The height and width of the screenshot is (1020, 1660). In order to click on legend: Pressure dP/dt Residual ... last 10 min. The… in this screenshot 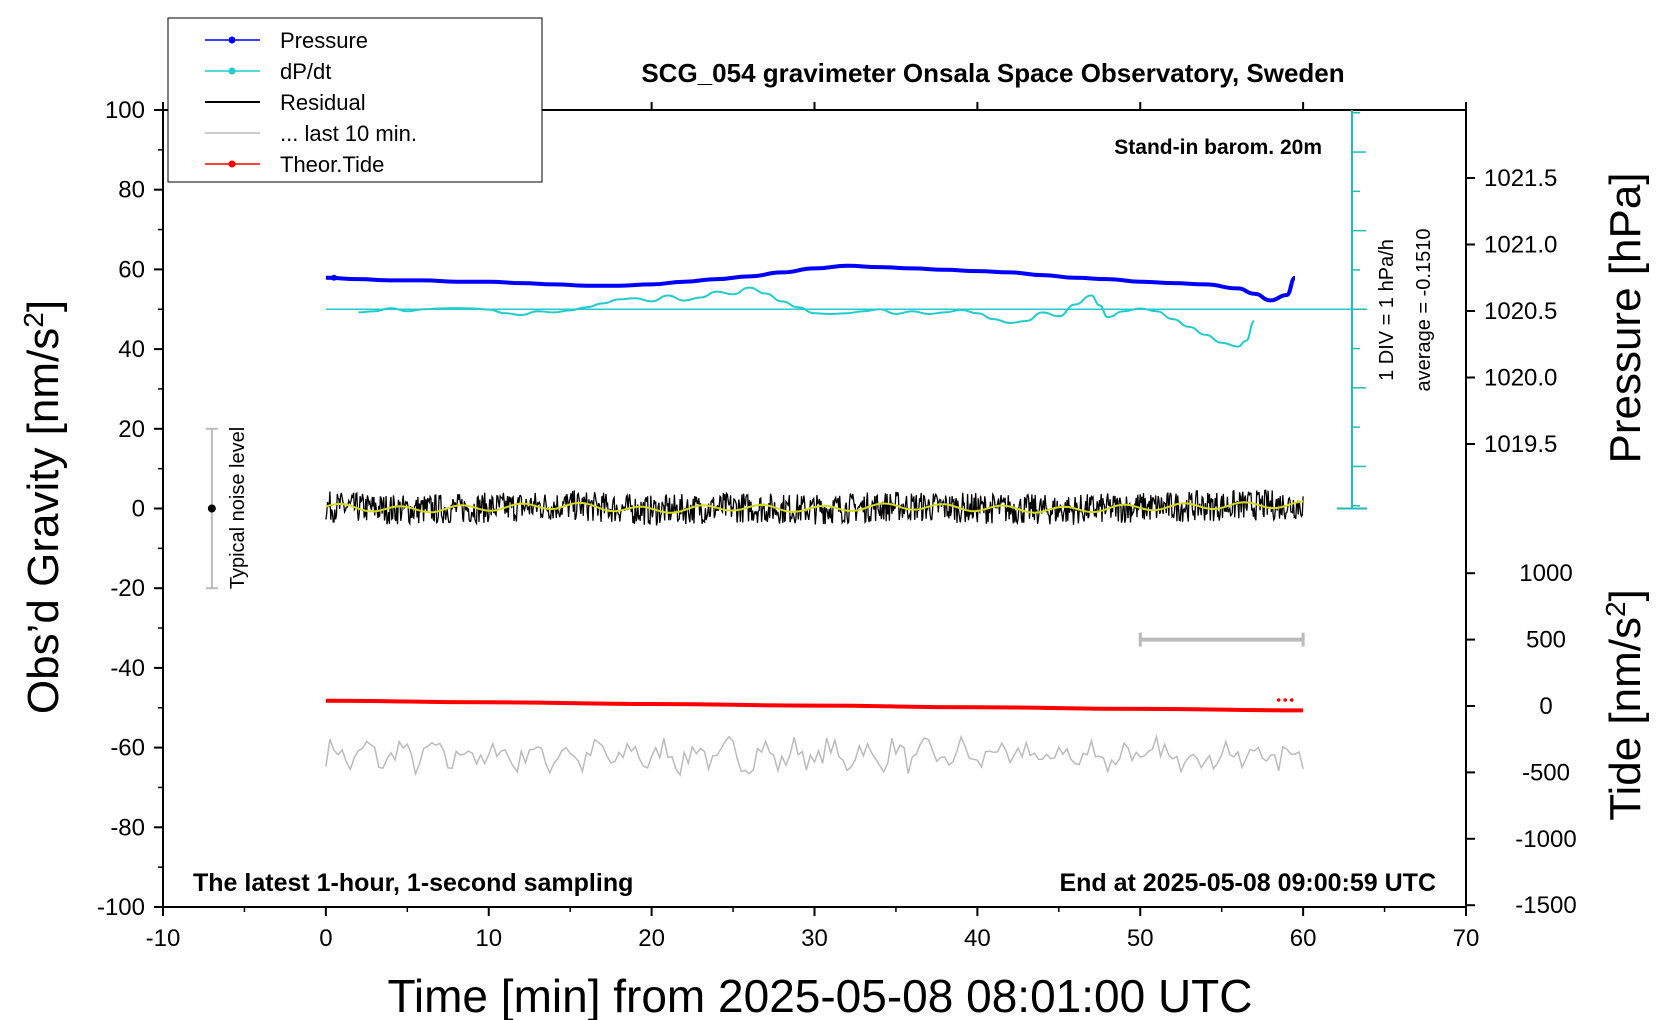, I will do `click(355, 100)`.